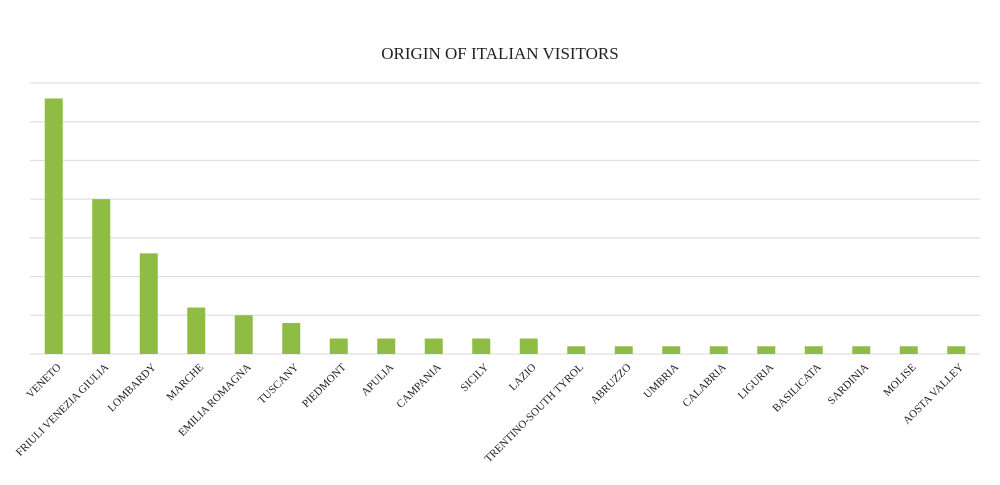 The height and width of the screenshot is (485, 1000). What do you see at coordinates (132, 387) in the screenshot?
I see `x-tick-label: LOMBARDY` at bounding box center [132, 387].